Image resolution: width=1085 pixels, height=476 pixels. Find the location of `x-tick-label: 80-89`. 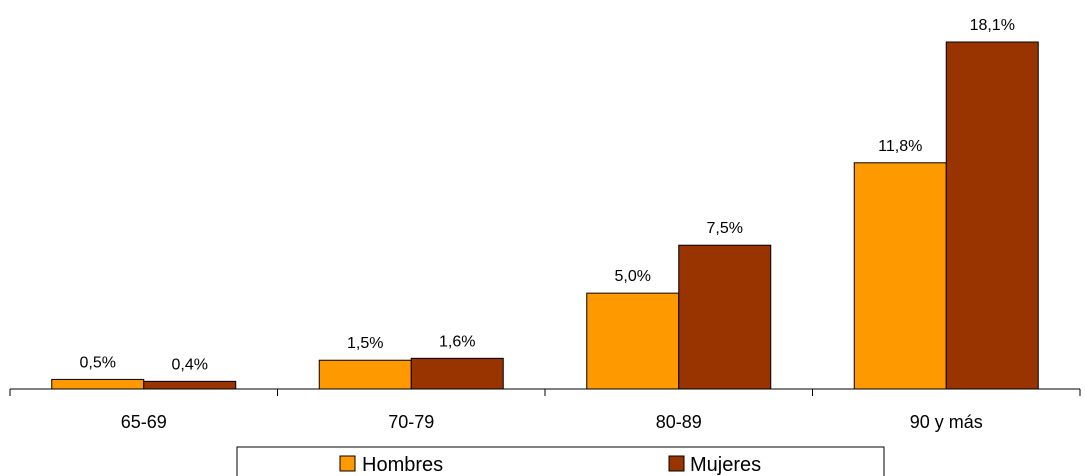

x-tick-label: 80-89 is located at coordinates (679, 422).